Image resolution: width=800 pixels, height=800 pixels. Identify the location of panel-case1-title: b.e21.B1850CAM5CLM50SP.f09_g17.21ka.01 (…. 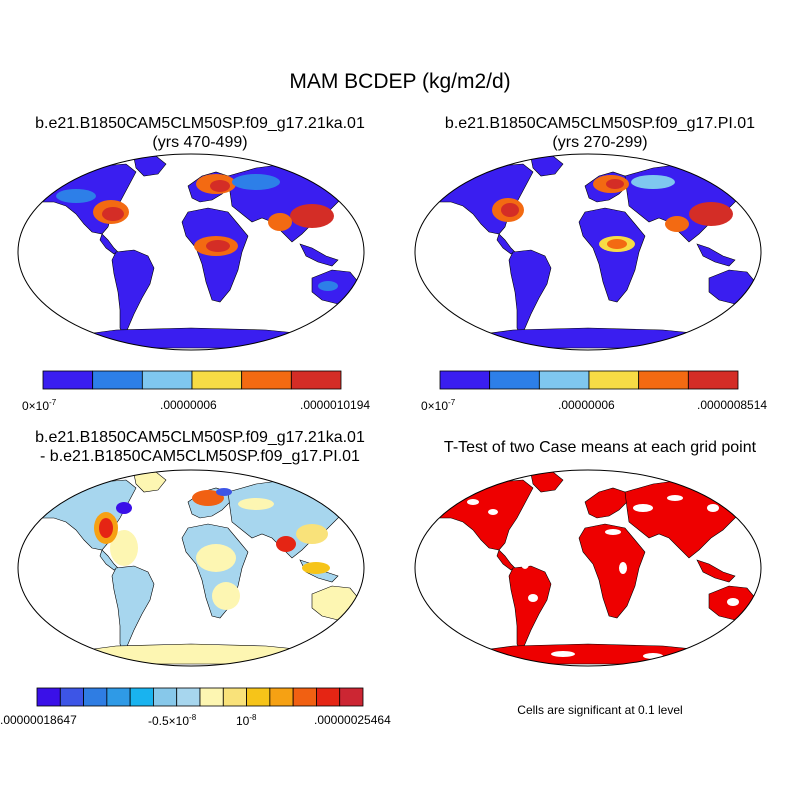
(200, 133).